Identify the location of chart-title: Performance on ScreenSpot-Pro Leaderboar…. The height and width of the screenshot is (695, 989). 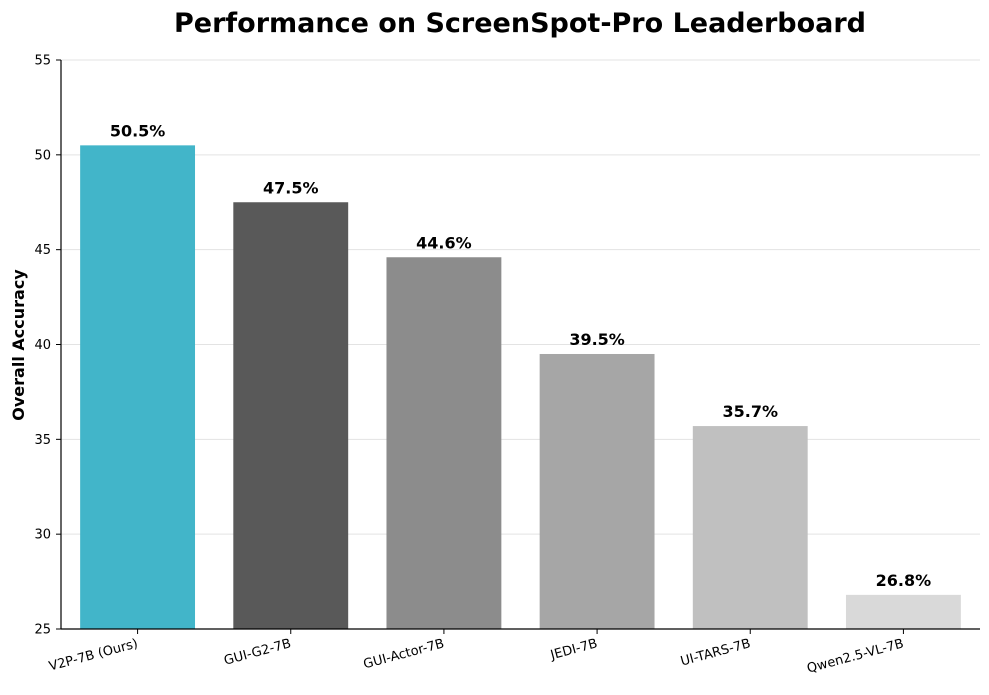
(520, 23).